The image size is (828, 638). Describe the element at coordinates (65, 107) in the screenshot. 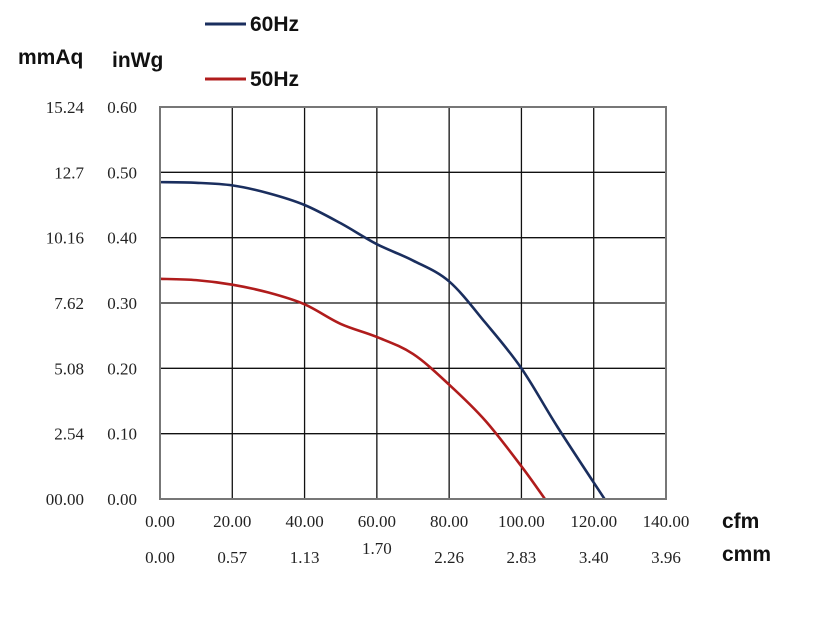

I see `y-tick-label-mmaq: 15.24` at that location.